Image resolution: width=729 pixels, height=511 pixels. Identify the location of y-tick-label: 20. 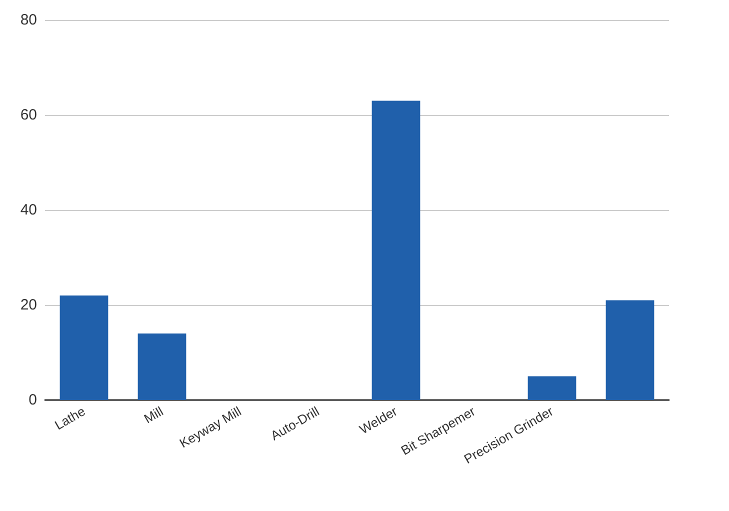
(28, 305).